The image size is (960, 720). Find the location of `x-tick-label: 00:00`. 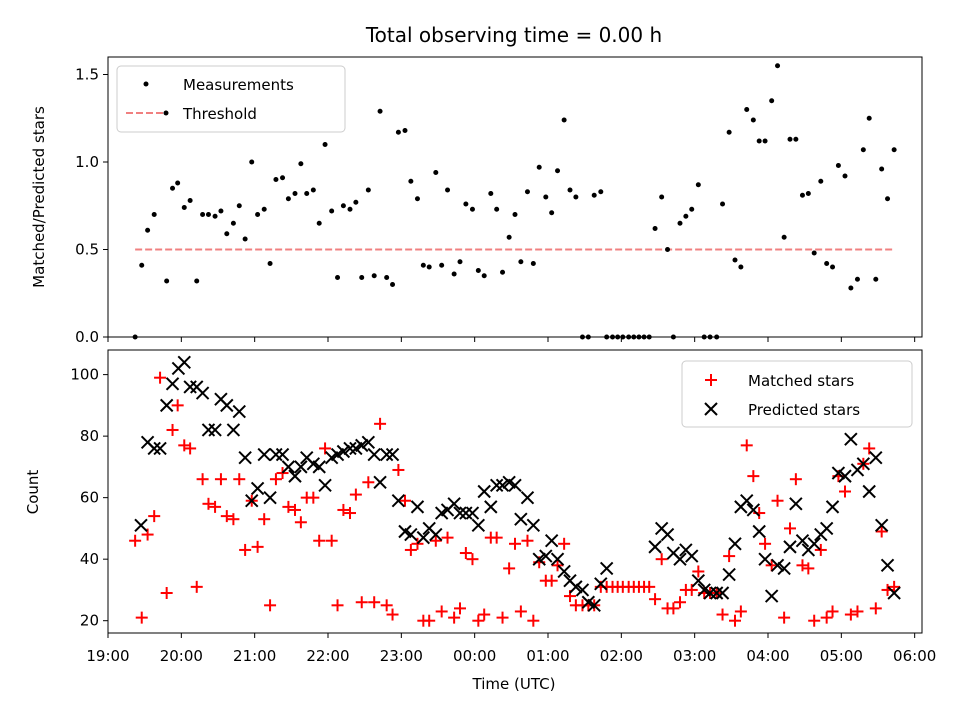

x-tick-label: 00:00 is located at coordinates (474, 656).